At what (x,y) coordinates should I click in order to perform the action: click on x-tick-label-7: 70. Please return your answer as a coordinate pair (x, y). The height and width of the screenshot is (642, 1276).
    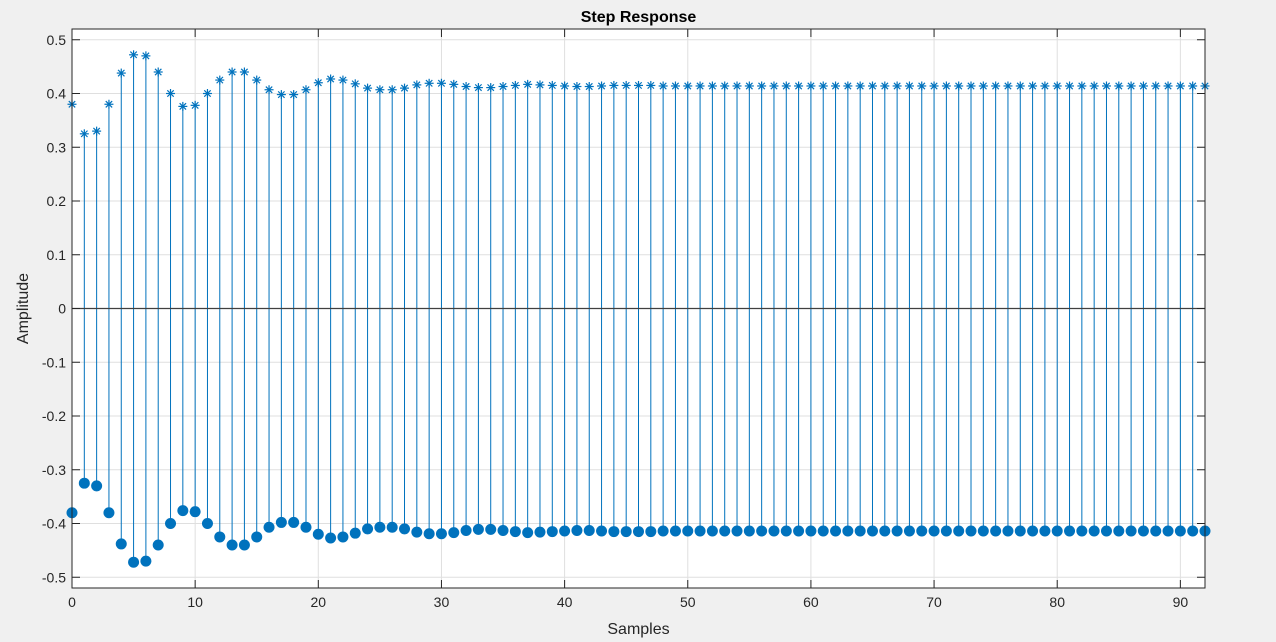
    Looking at the image, I should click on (934, 602).